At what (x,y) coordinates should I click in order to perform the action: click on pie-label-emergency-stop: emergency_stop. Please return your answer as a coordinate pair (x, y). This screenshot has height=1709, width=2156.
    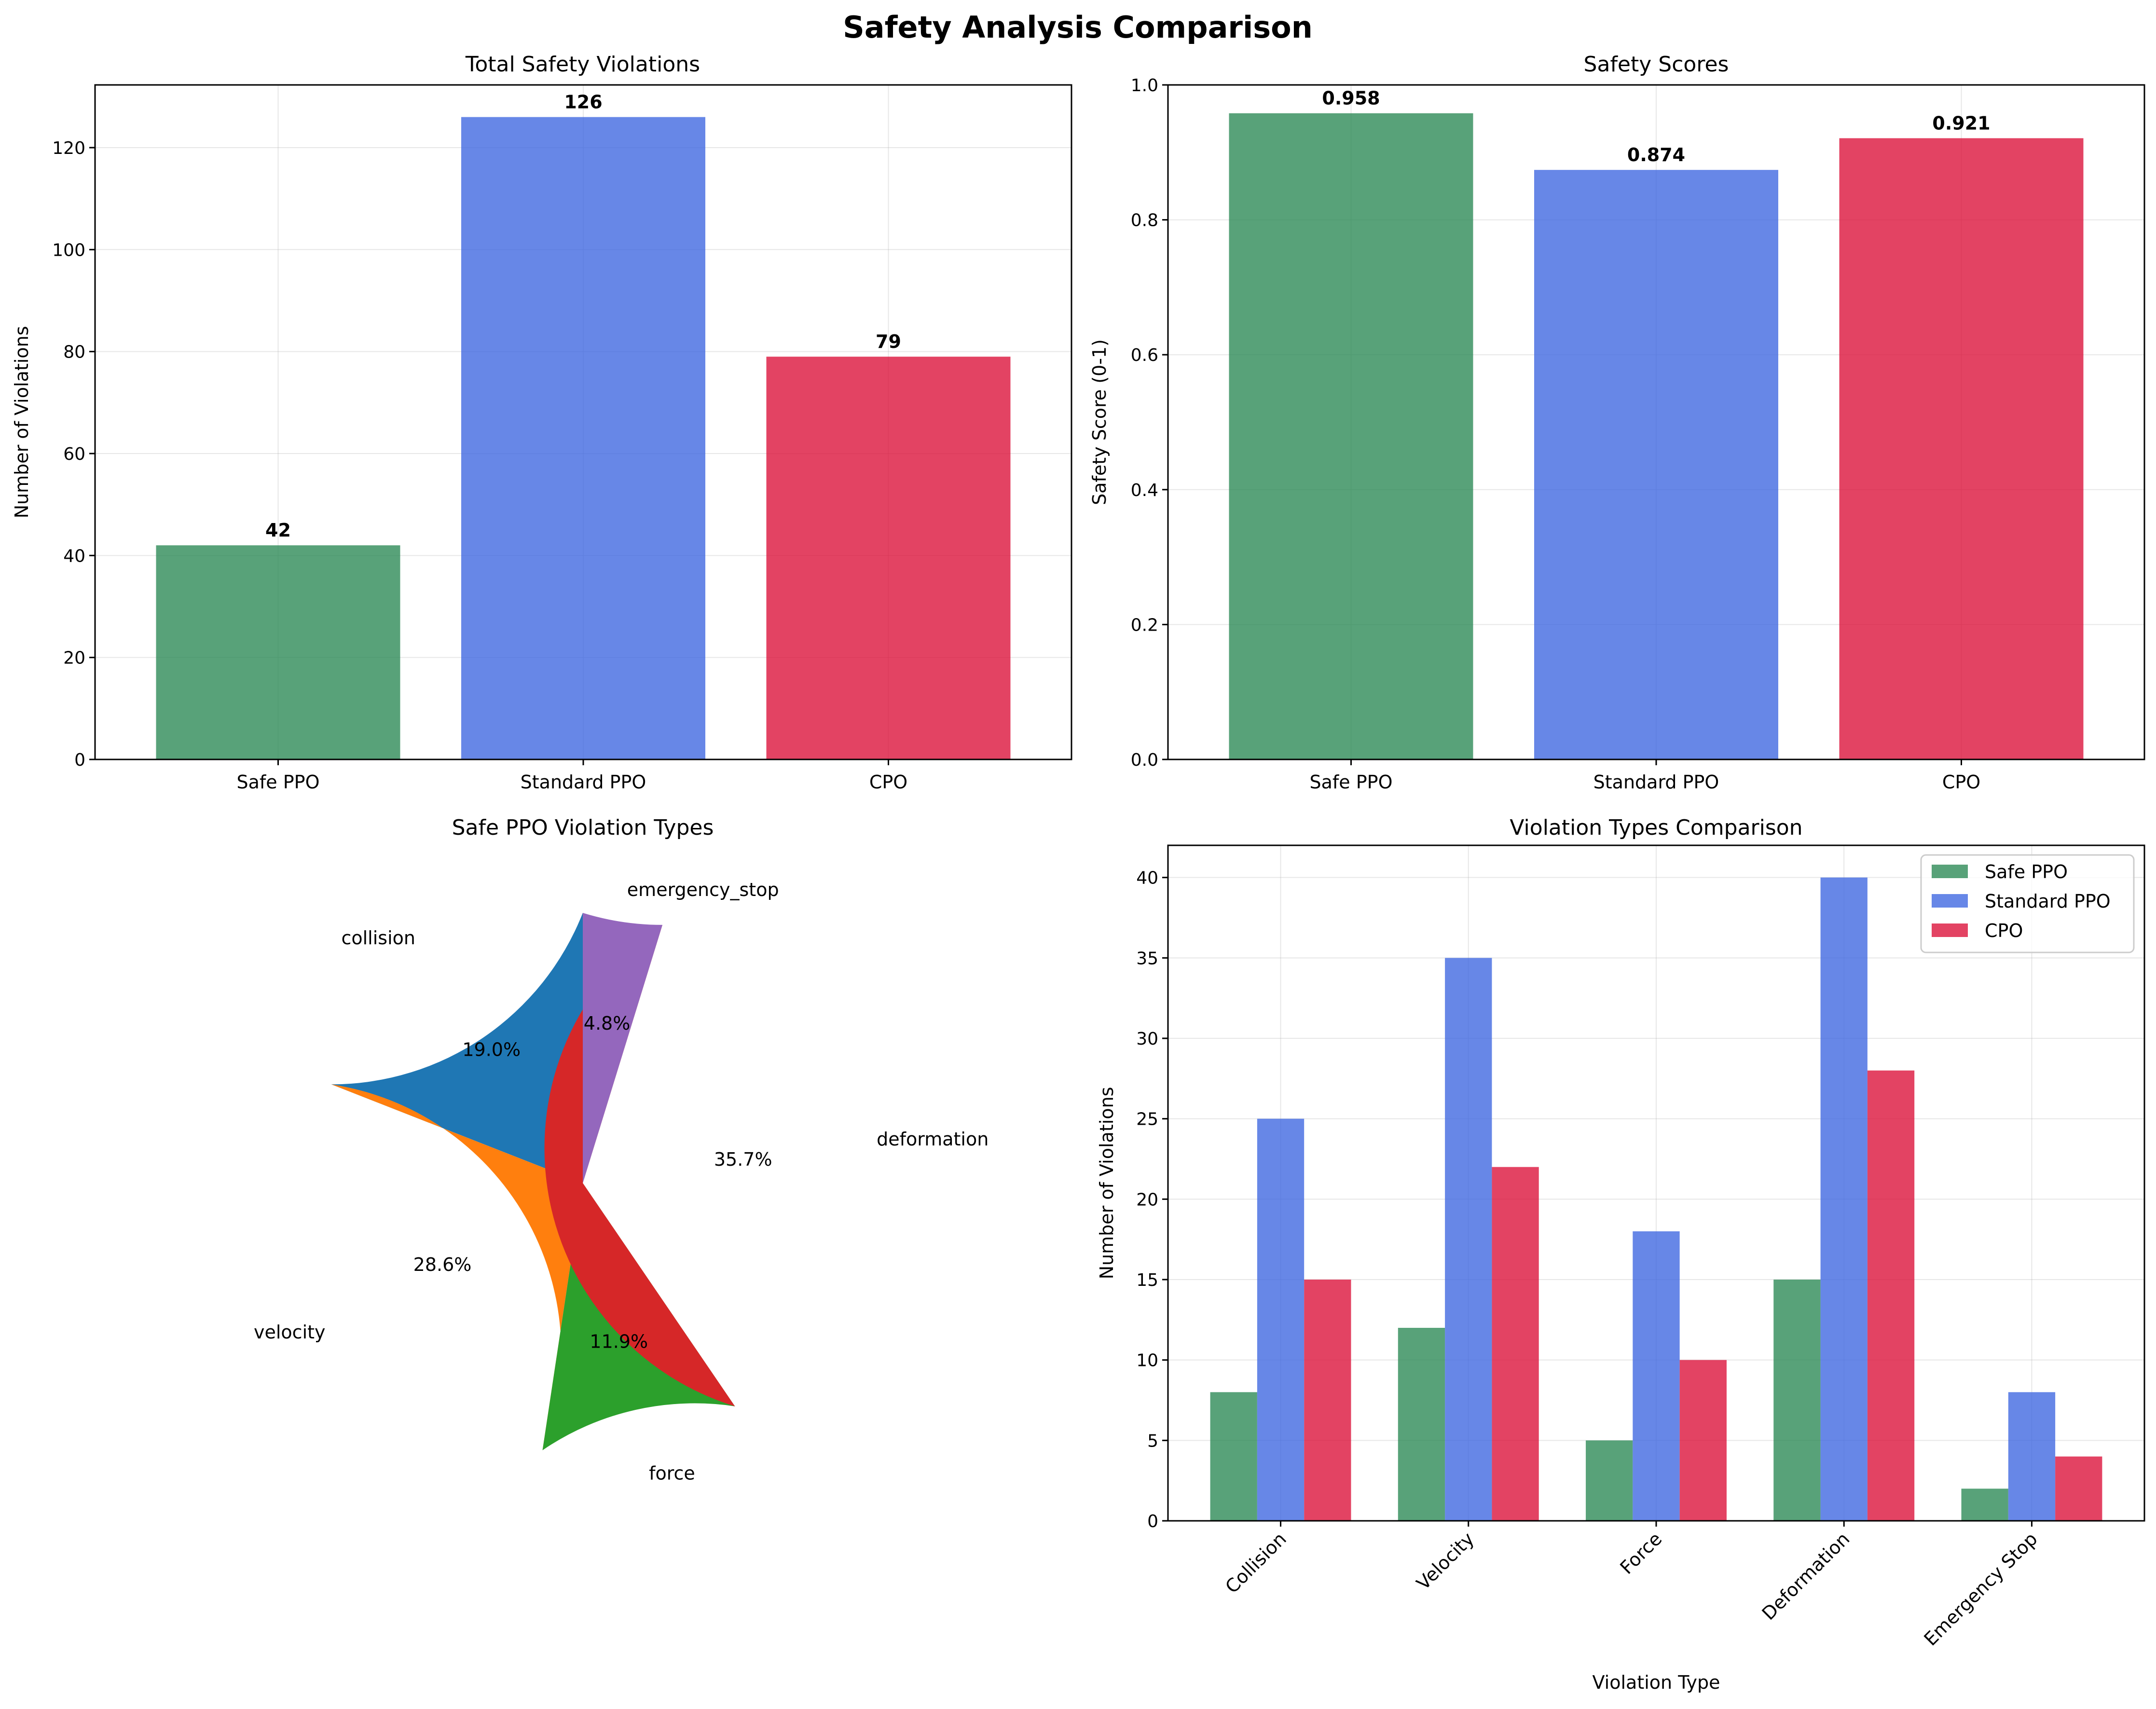
    Looking at the image, I should click on (703, 889).